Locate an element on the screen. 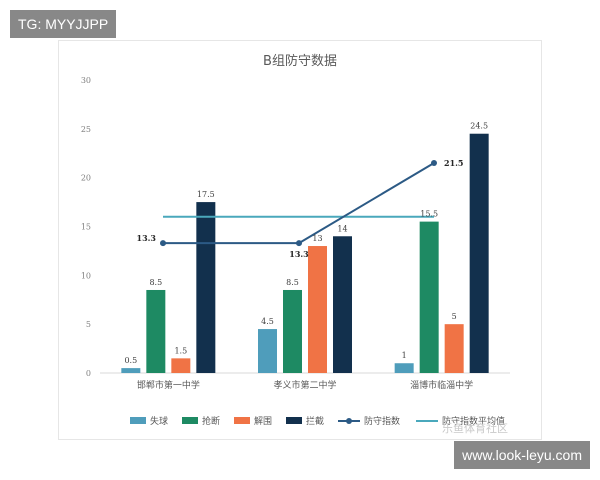  y-tick-label: 10 is located at coordinates (86, 275).